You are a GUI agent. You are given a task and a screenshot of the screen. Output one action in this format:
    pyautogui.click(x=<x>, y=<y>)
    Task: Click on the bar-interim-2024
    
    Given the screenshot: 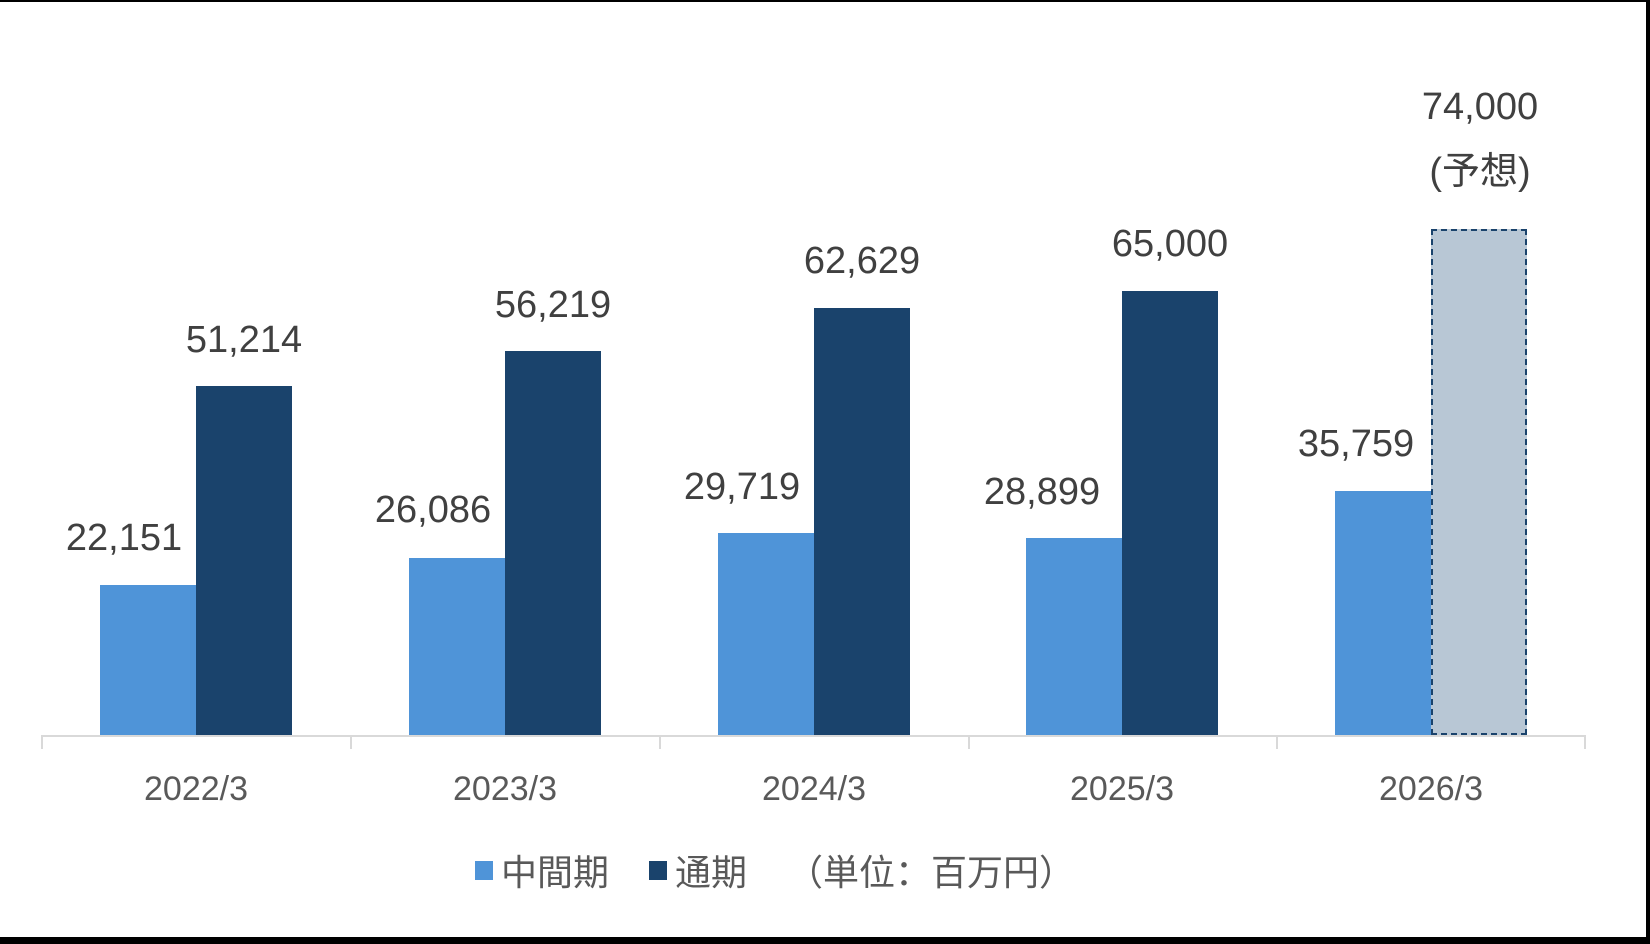 What is the action you would take?
    pyautogui.click(x=766, y=634)
    